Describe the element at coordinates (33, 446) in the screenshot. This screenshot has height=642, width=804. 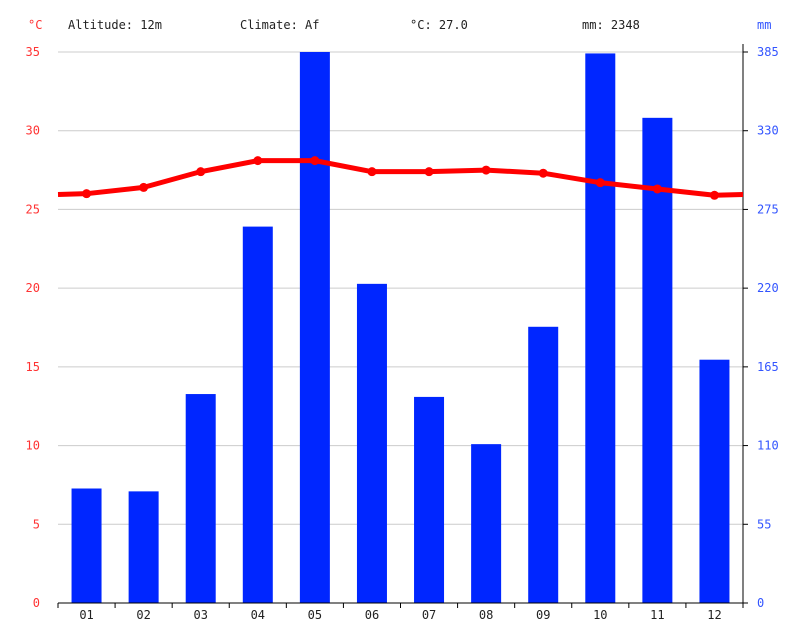
I see `y-left-tick-label: 10` at that location.